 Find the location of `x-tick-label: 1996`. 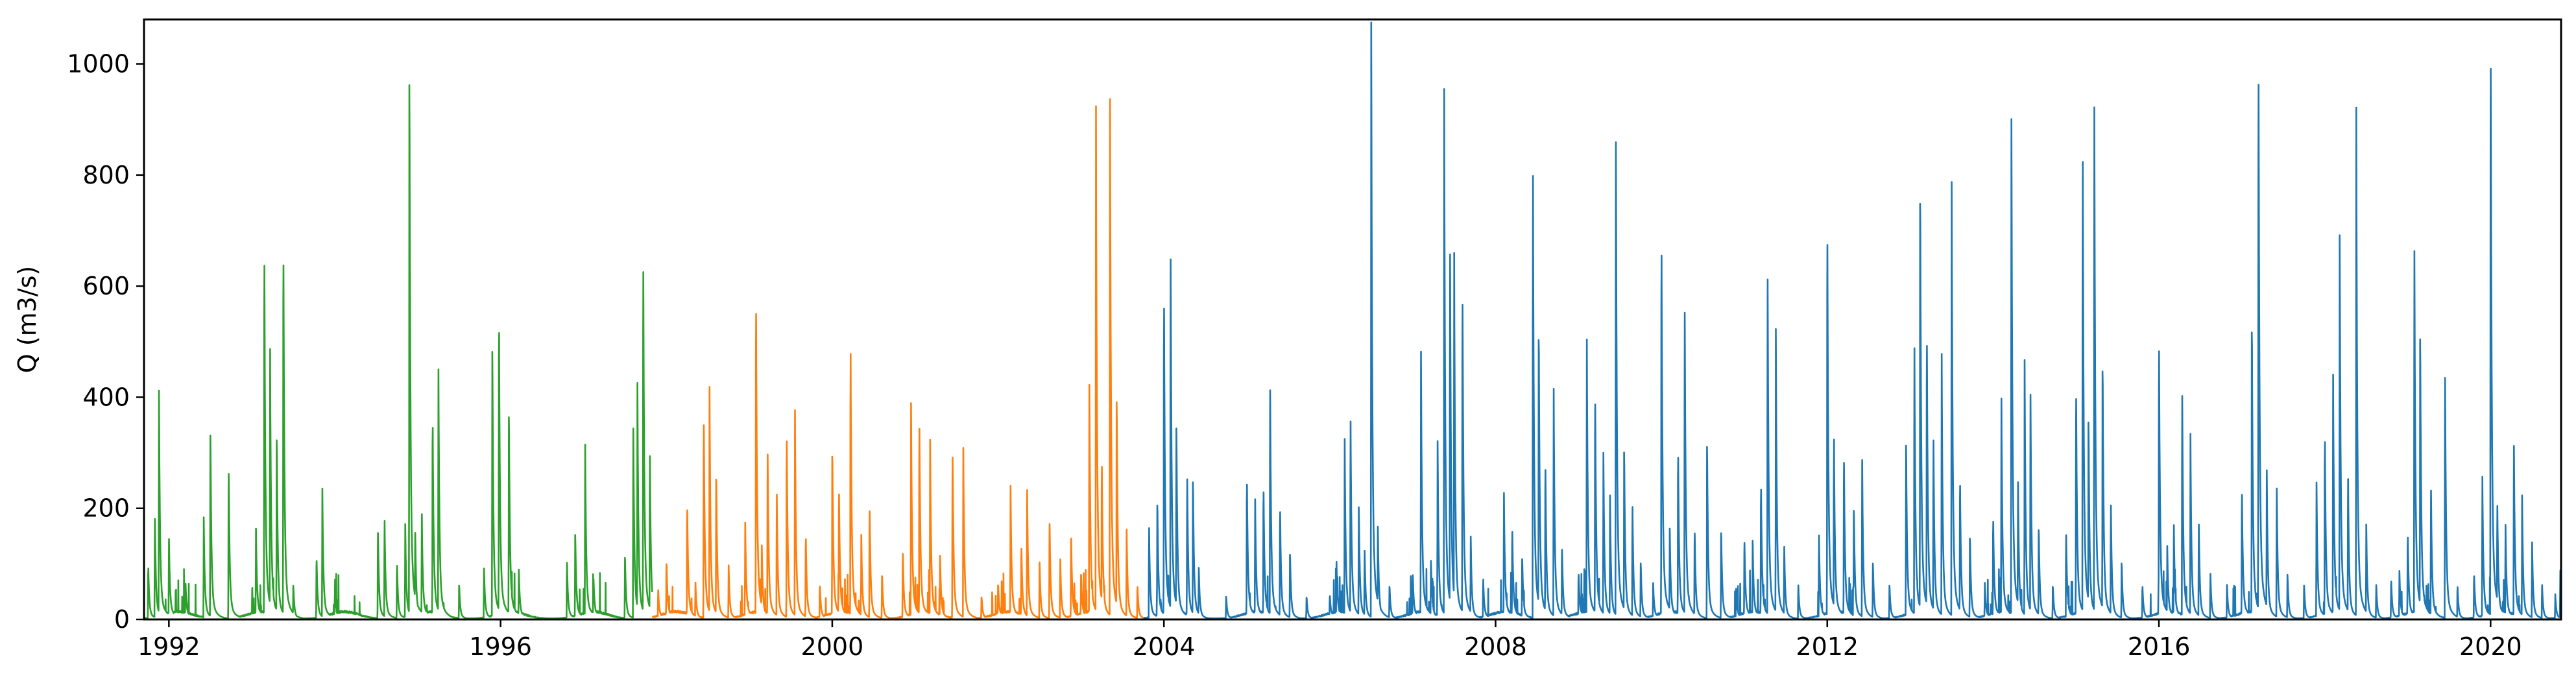

x-tick-label: 1996 is located at coordinates (500, 646).